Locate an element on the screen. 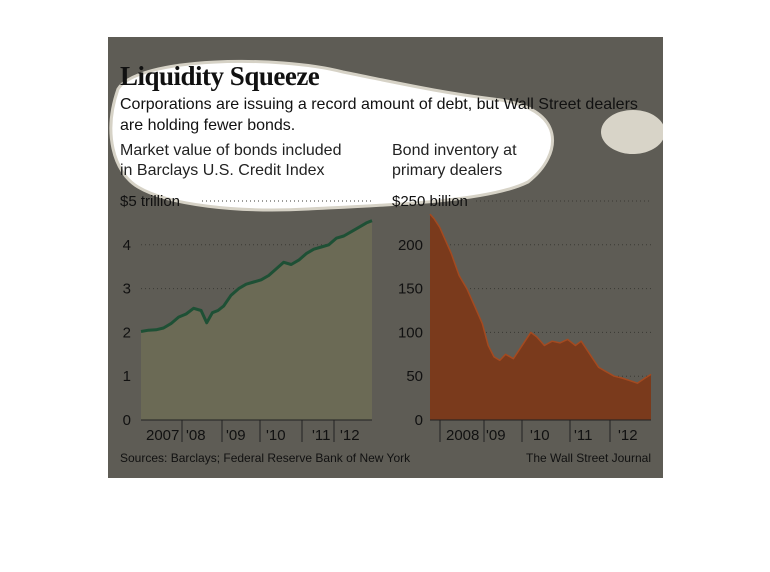 The height and width of the screenshot is (572, 770). right-xtick-label: '09 is located at coordinates (496, 435).